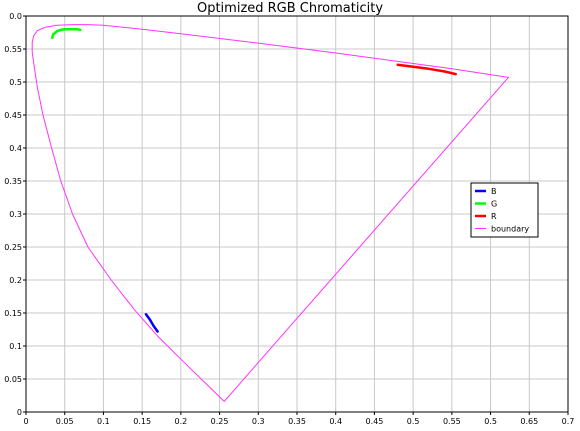 The height and width of the screenshot is (431, 580). Describe the element at coordinates (15, 82) in the screenshot. I see `y-tick-label: 0.5` at that location.